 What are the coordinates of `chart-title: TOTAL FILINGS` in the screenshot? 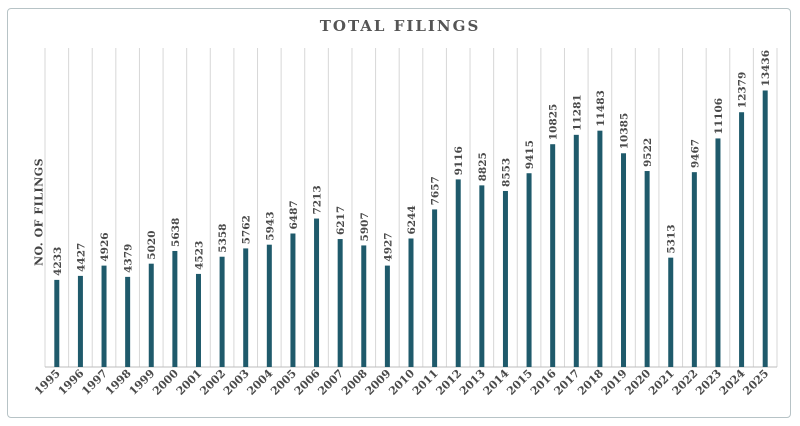 It's located at (400, 26).